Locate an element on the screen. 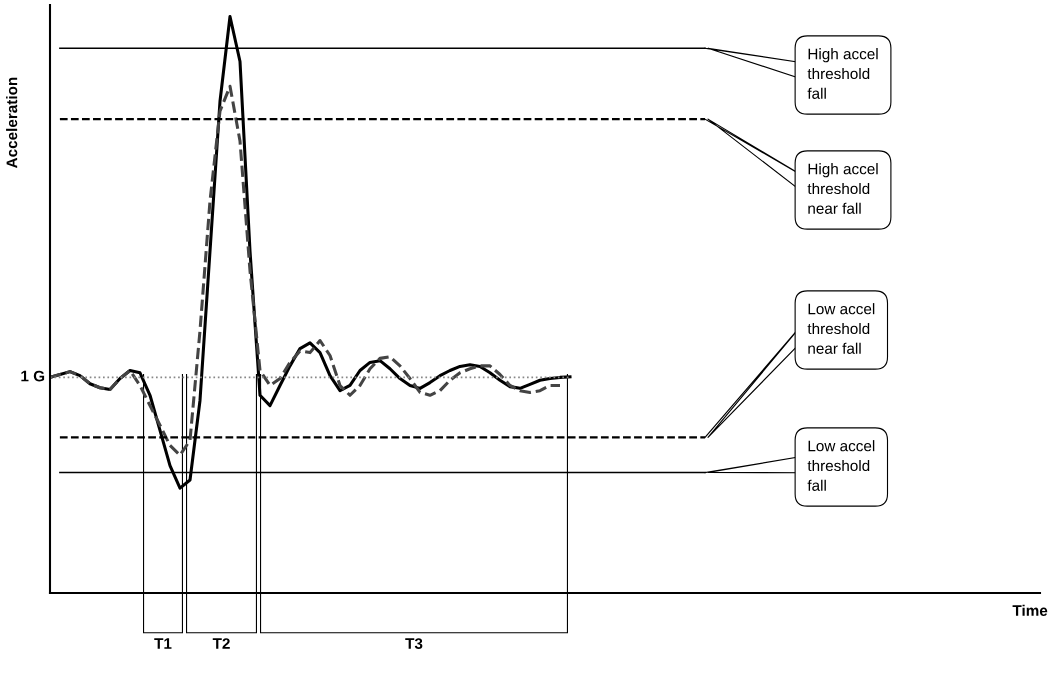  text: T1 is located at coordinates (163, 643).